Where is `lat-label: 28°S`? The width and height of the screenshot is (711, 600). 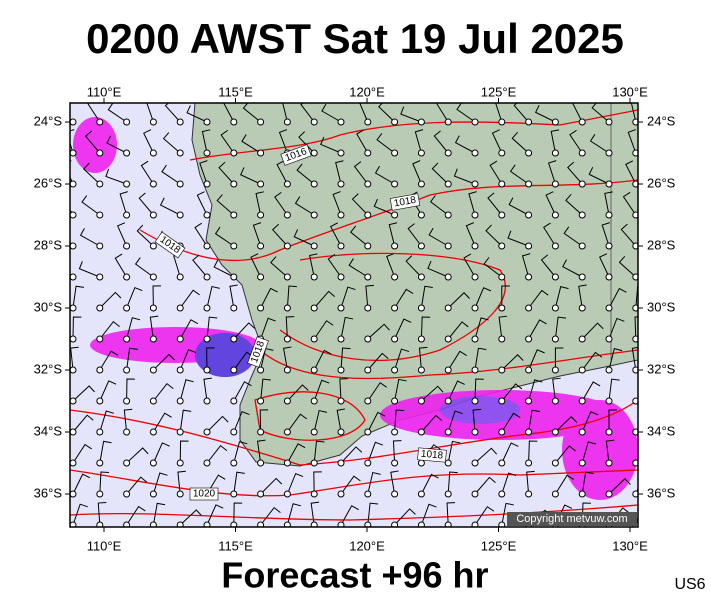 lat-label: 28°S is located at coordinates (661, 244).